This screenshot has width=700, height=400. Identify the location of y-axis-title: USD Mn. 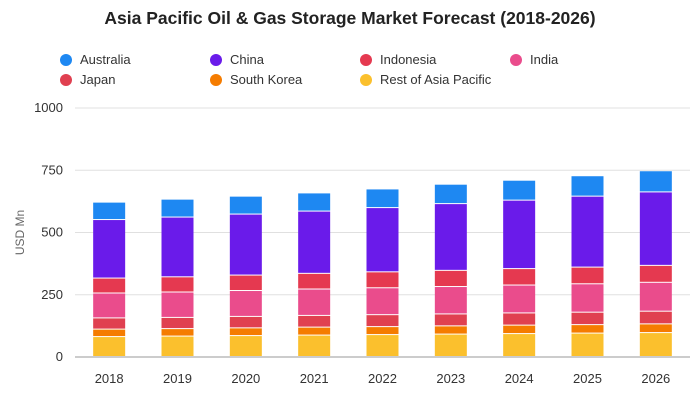
(20, 232).